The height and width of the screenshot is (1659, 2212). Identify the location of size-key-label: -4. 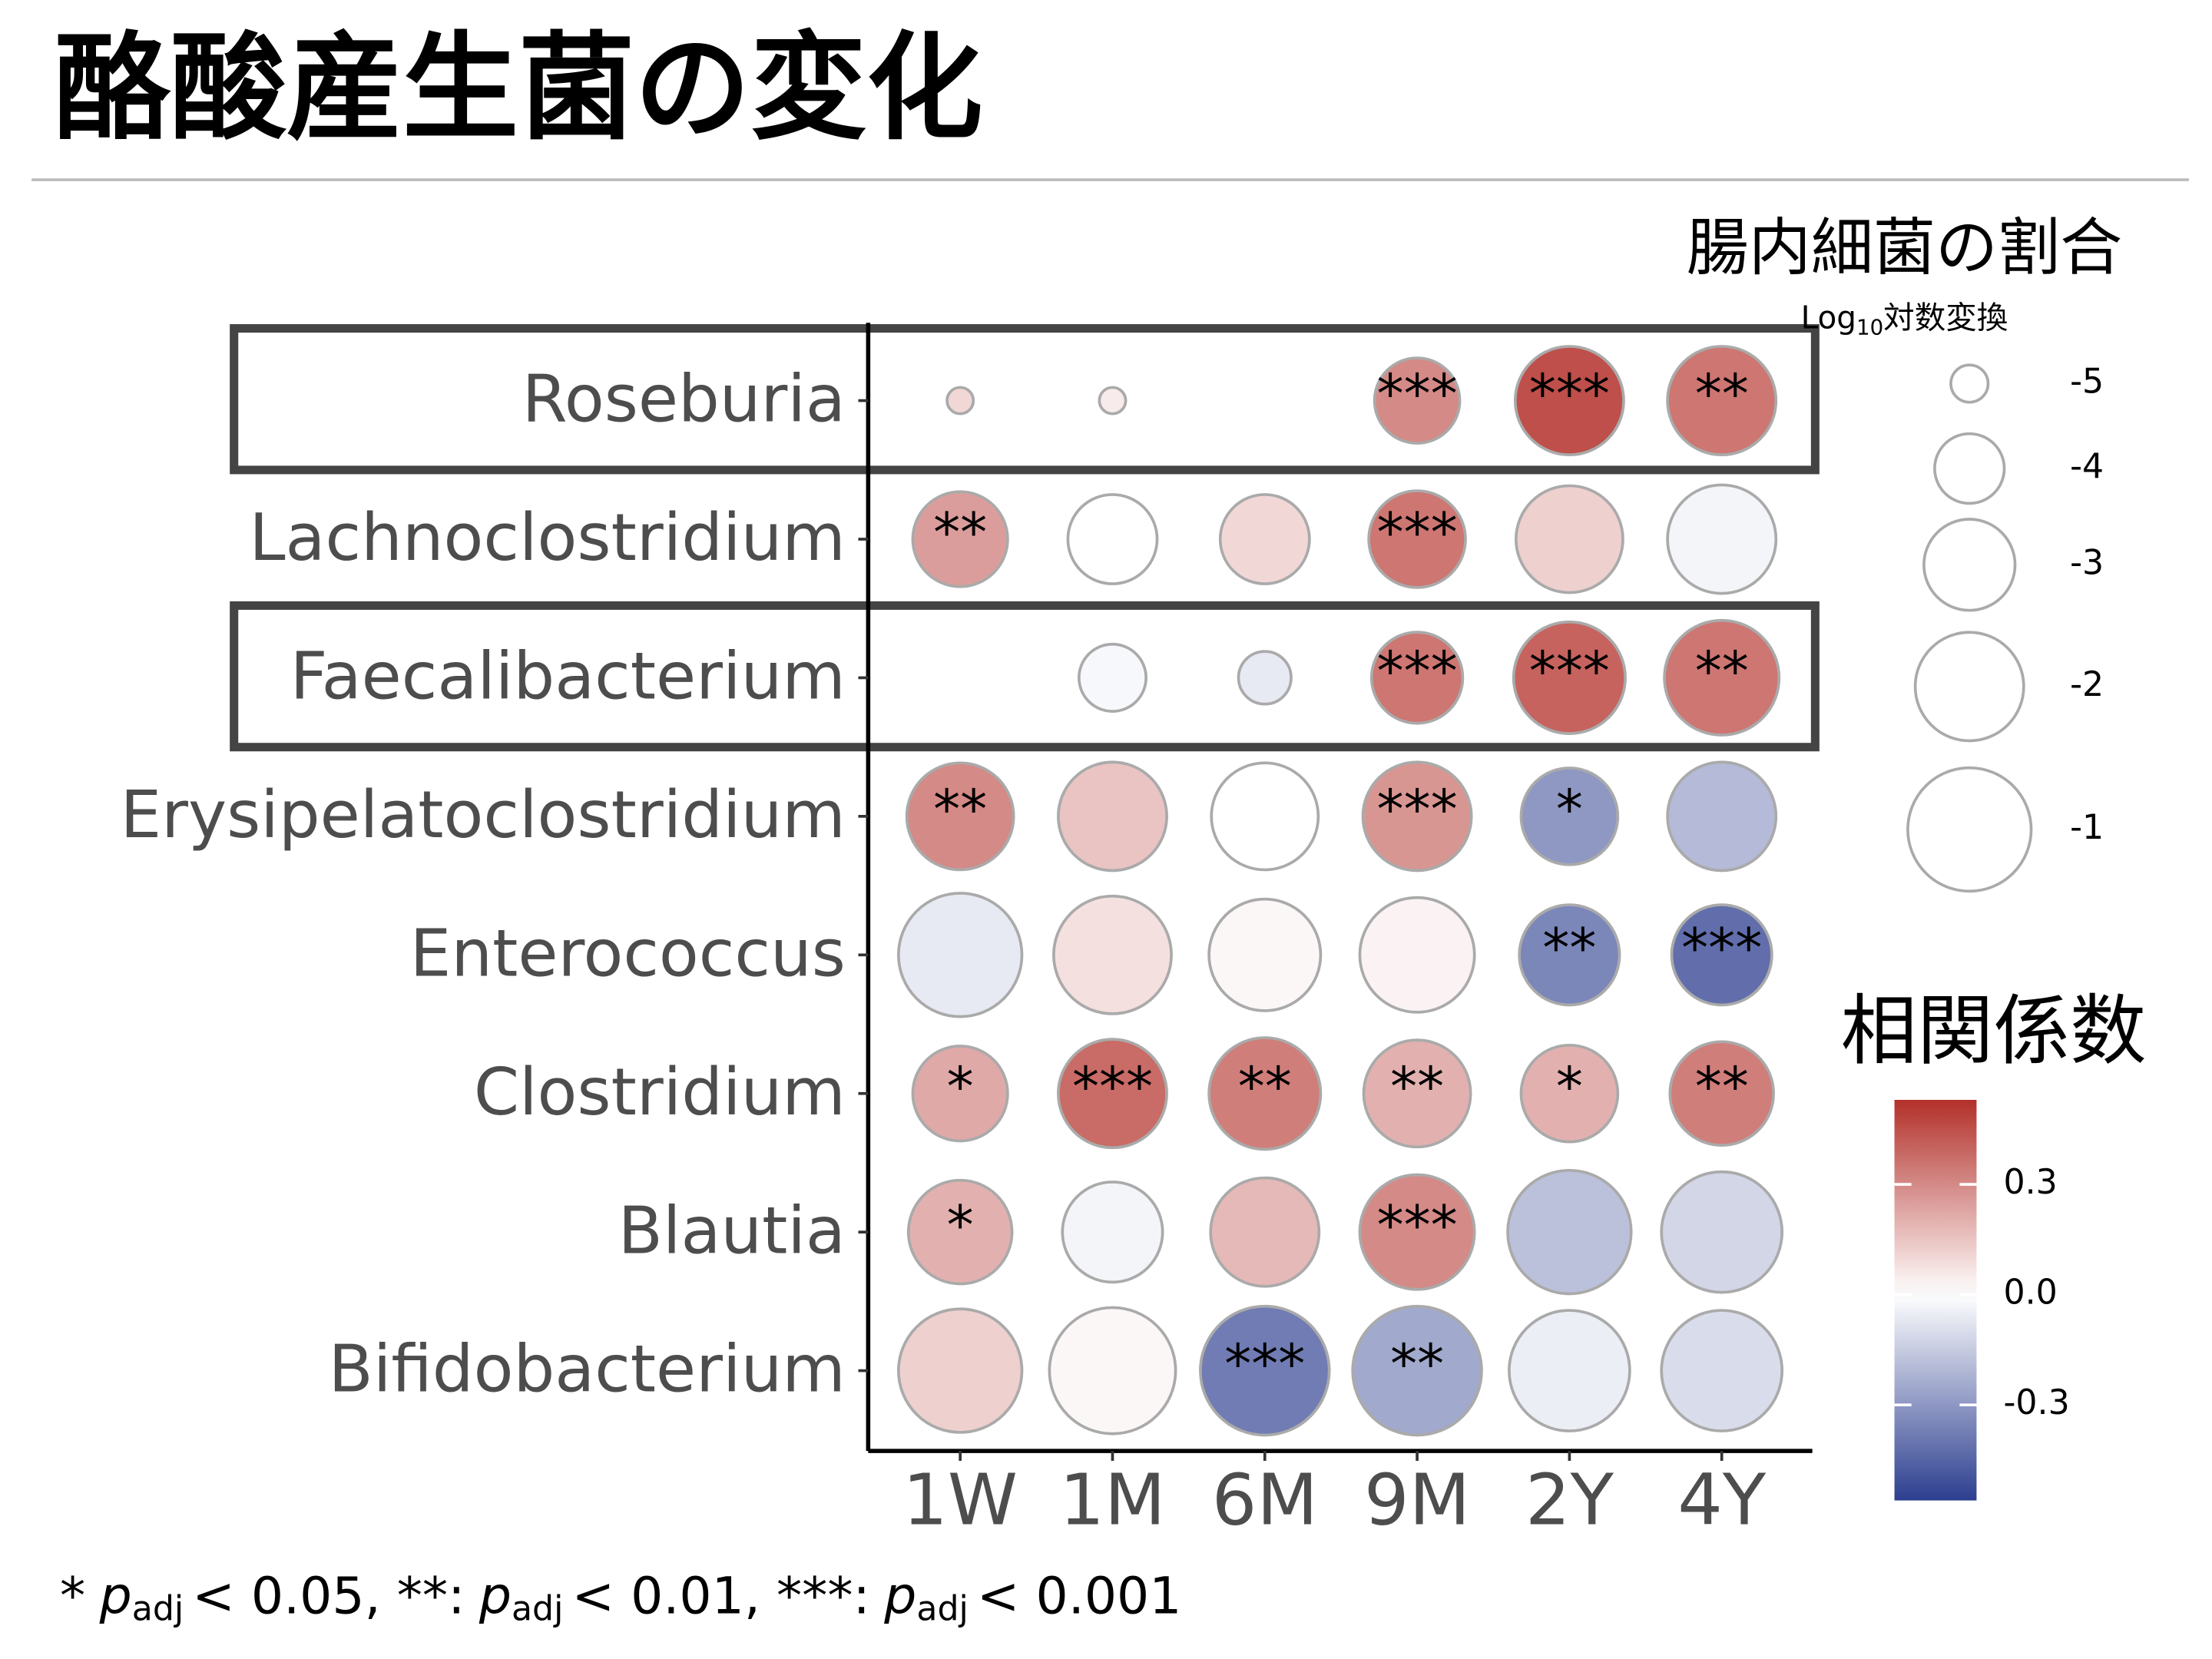
(2087, 466).